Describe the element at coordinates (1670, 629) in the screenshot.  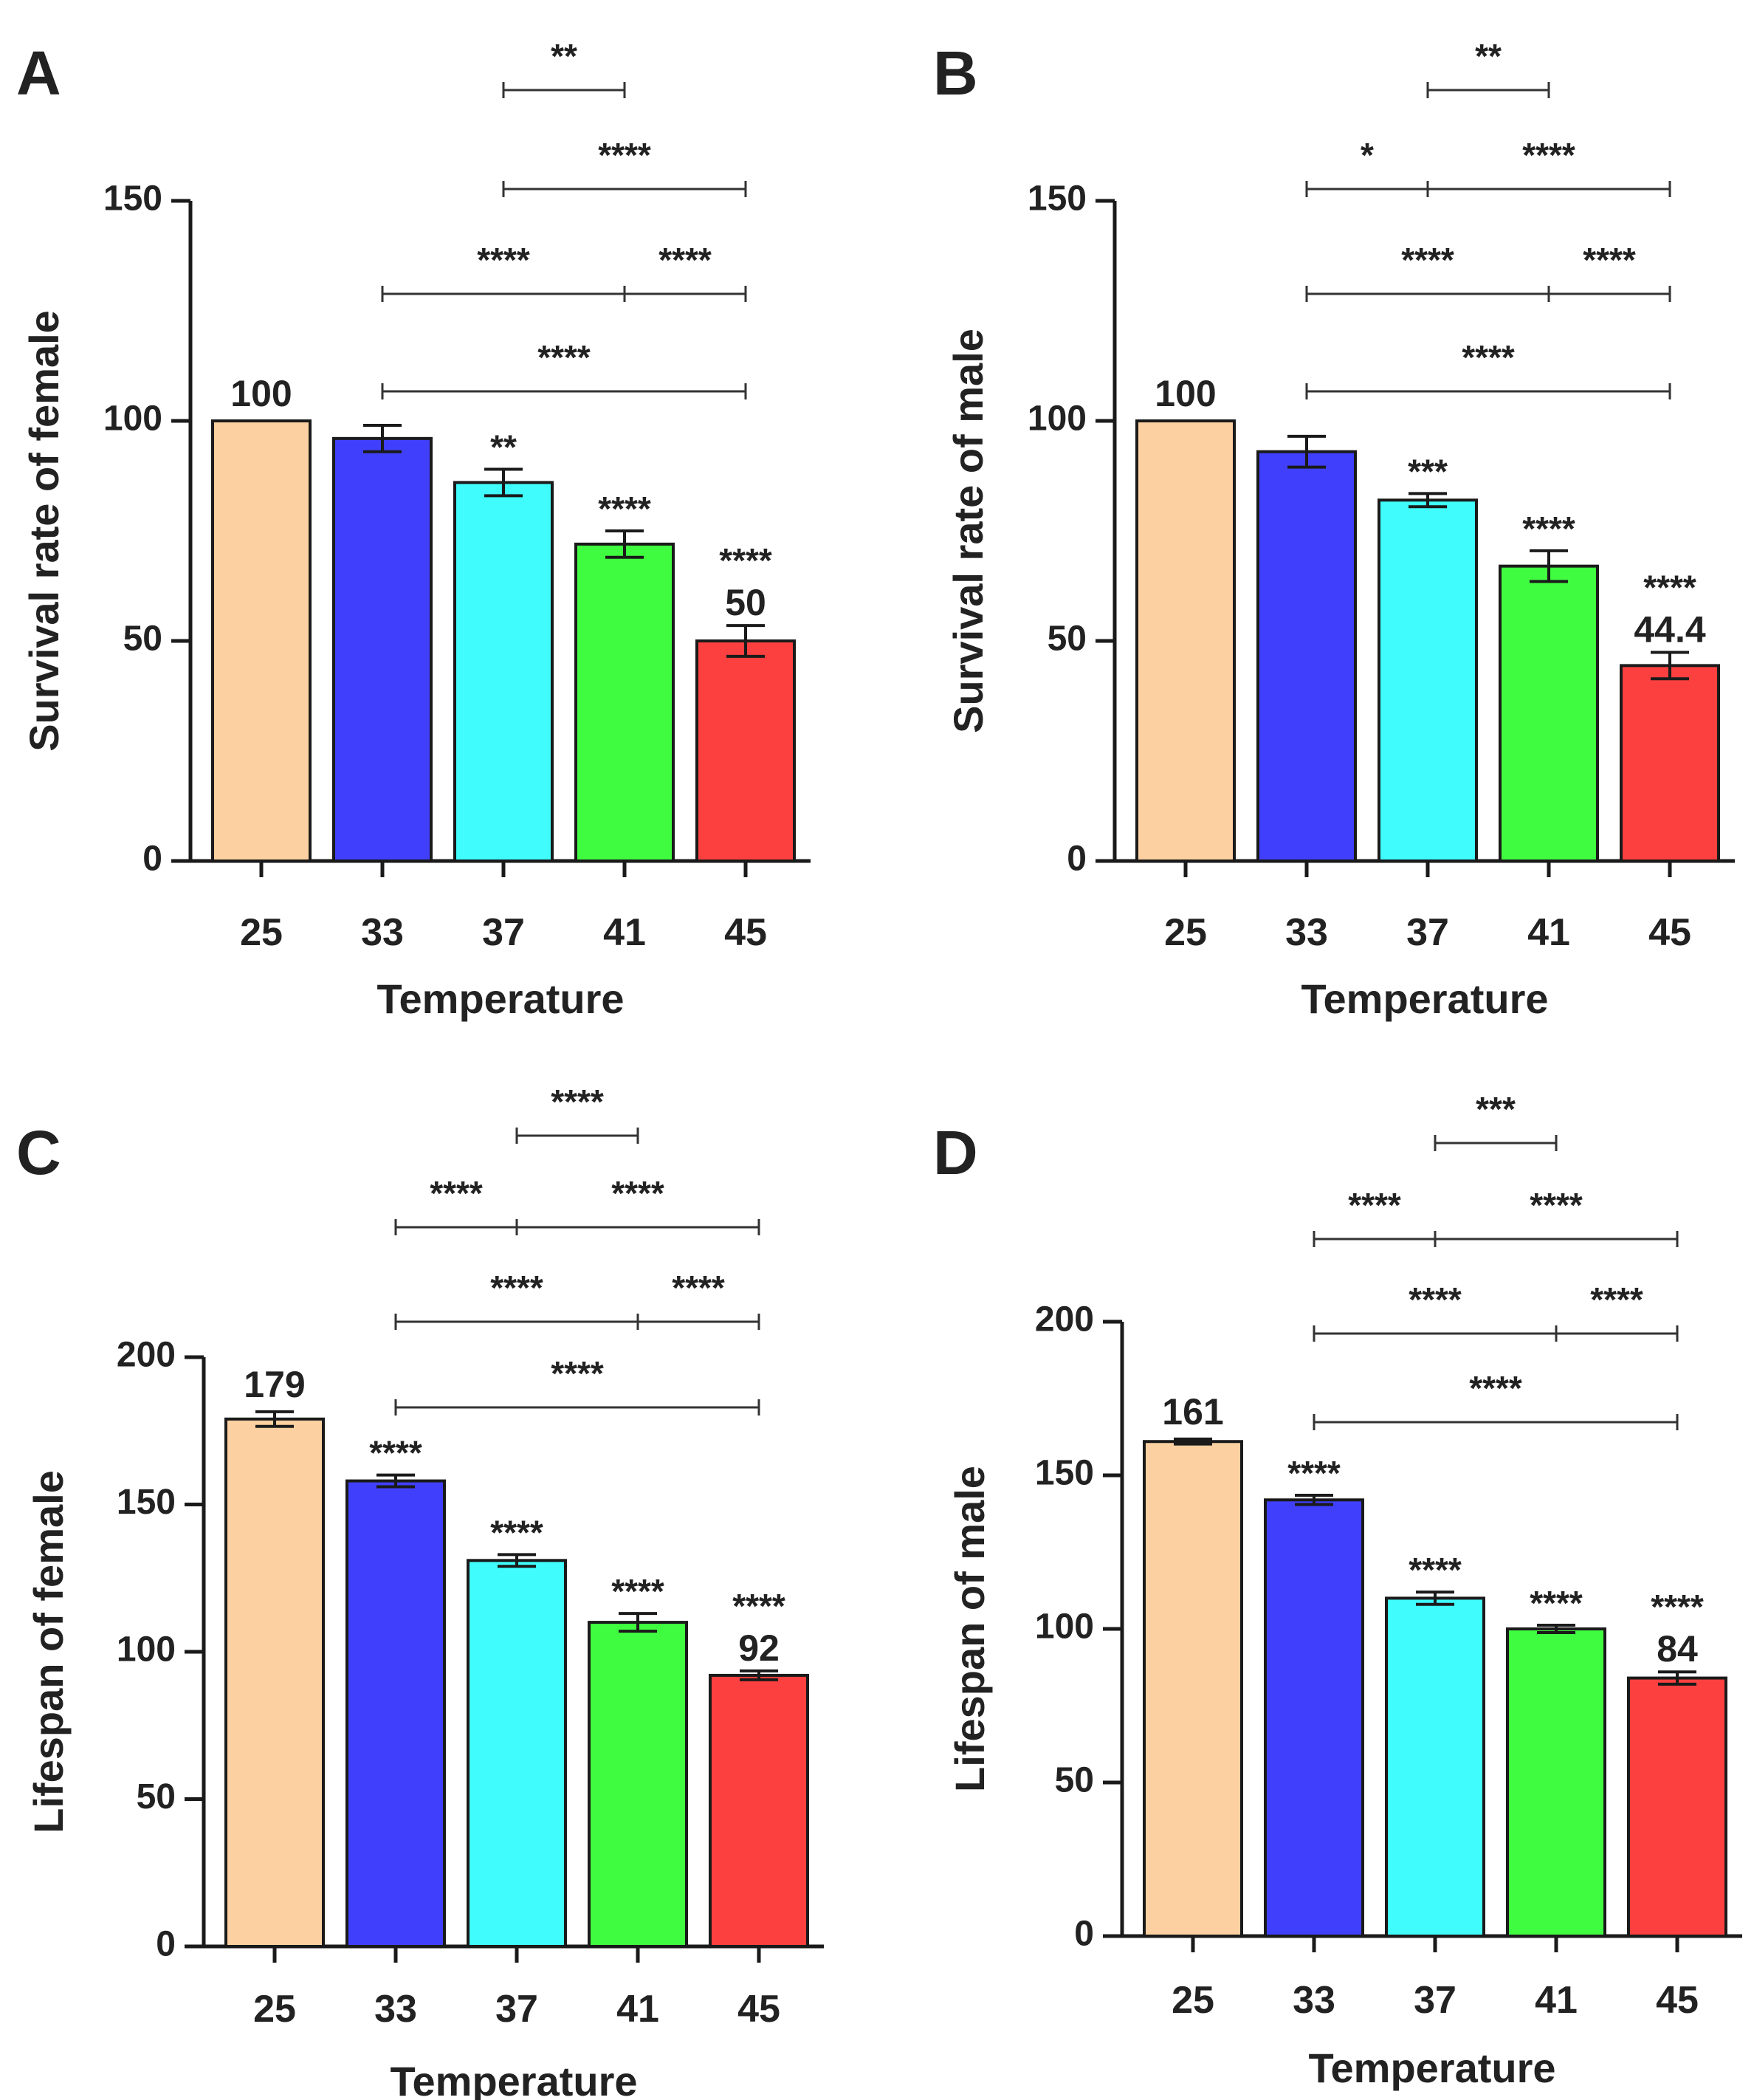
I see `data-label: 44.4` at that location.